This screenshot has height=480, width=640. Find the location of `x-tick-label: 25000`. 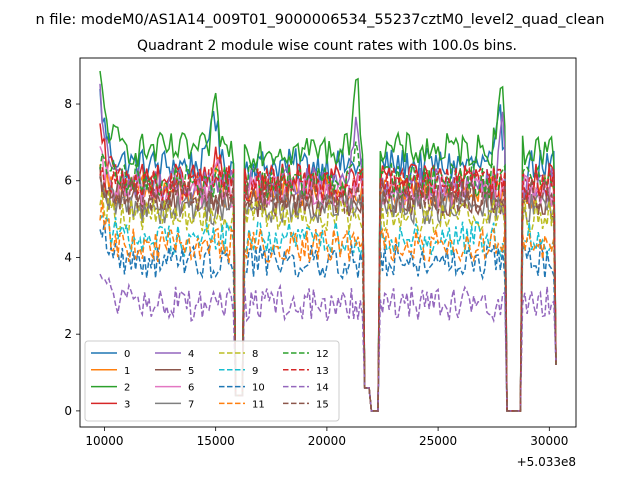

x-tick-label: 25000 is located at coordinates (438, 441).